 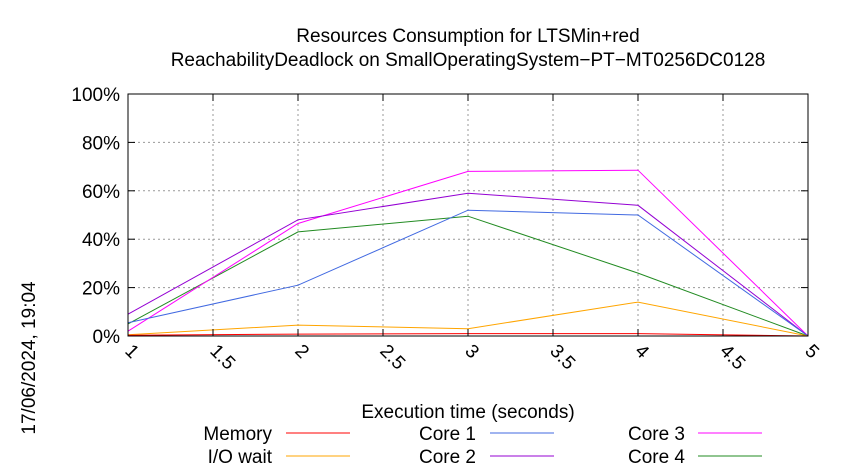 I want to click on legend-label-memory: Memory, so click(x=237, y=434).